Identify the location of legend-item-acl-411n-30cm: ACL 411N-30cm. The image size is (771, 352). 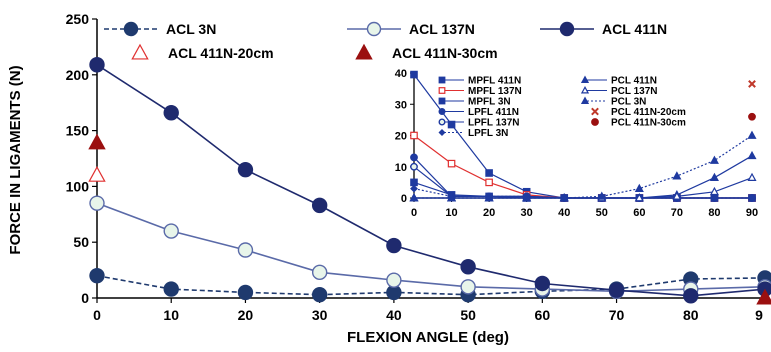
(426, 52).